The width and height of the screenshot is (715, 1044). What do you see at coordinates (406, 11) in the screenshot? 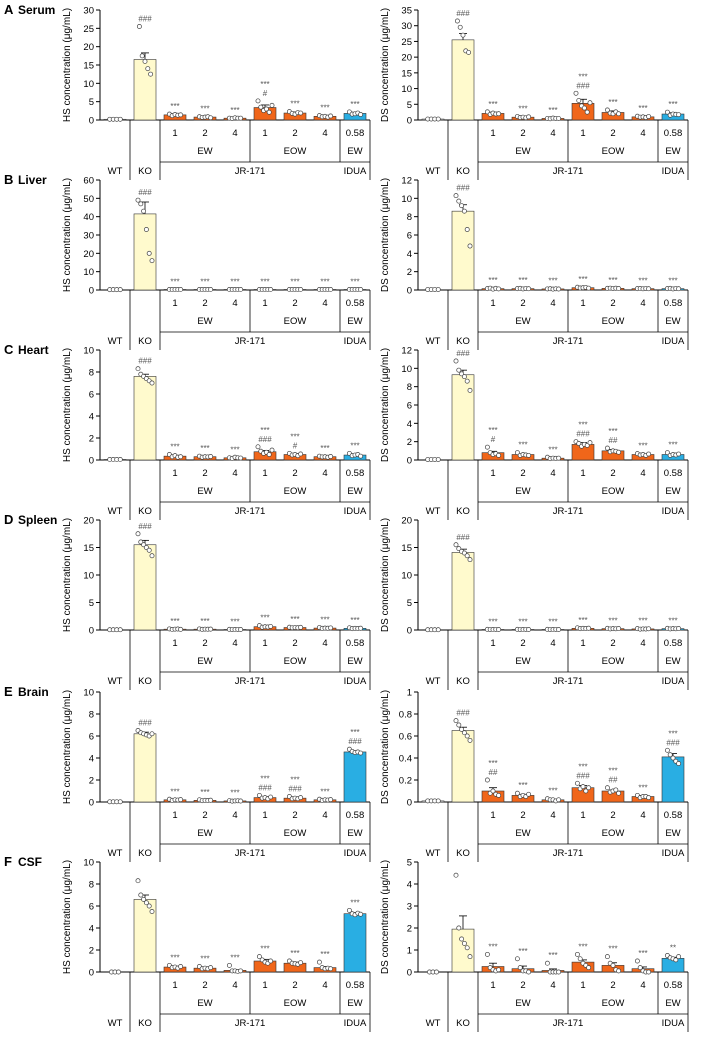
I see `y-tick-label: 35` at bounding box center [406, 11].